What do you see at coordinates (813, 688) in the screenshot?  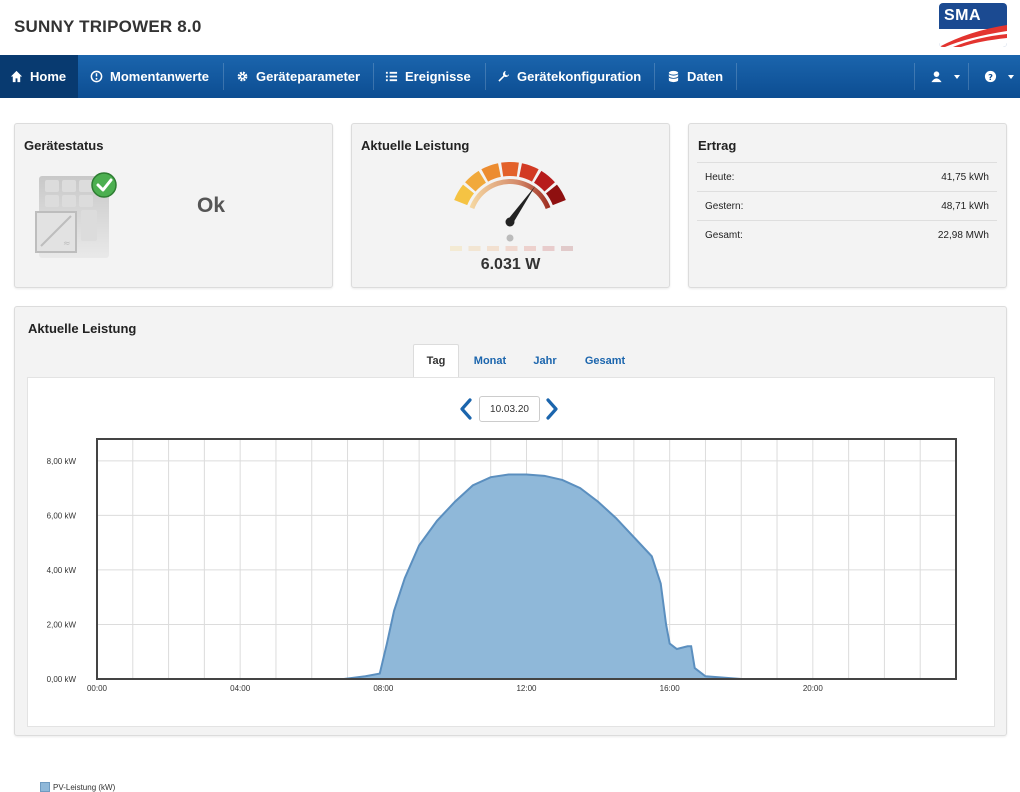 I see `x-tick-label: 20:00` at bounding box center [813, 688].